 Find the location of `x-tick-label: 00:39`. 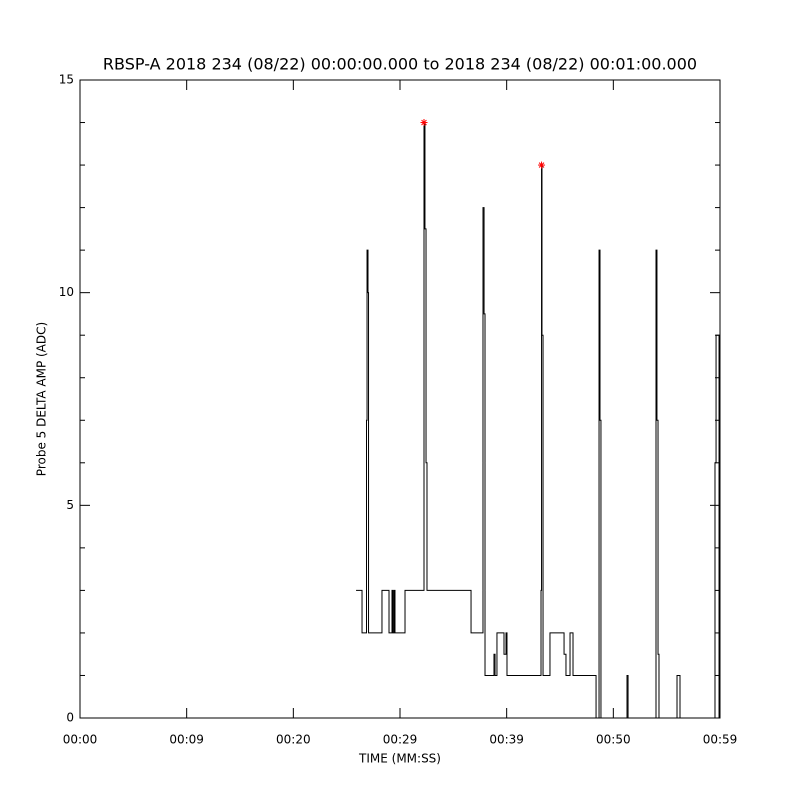

x-tick-label: 00:39 is located at coordinates (506, 740).